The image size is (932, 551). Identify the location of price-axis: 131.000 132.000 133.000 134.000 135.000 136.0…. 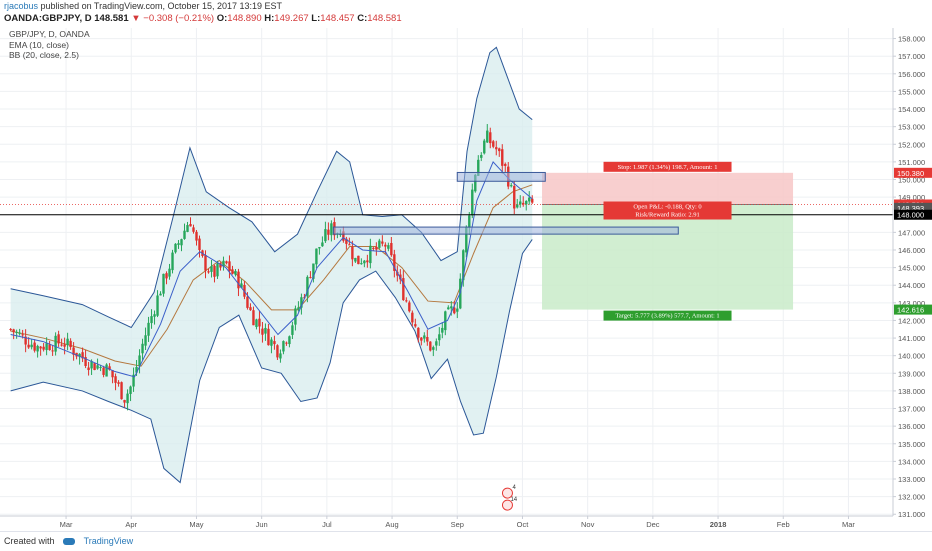
(909, 277).